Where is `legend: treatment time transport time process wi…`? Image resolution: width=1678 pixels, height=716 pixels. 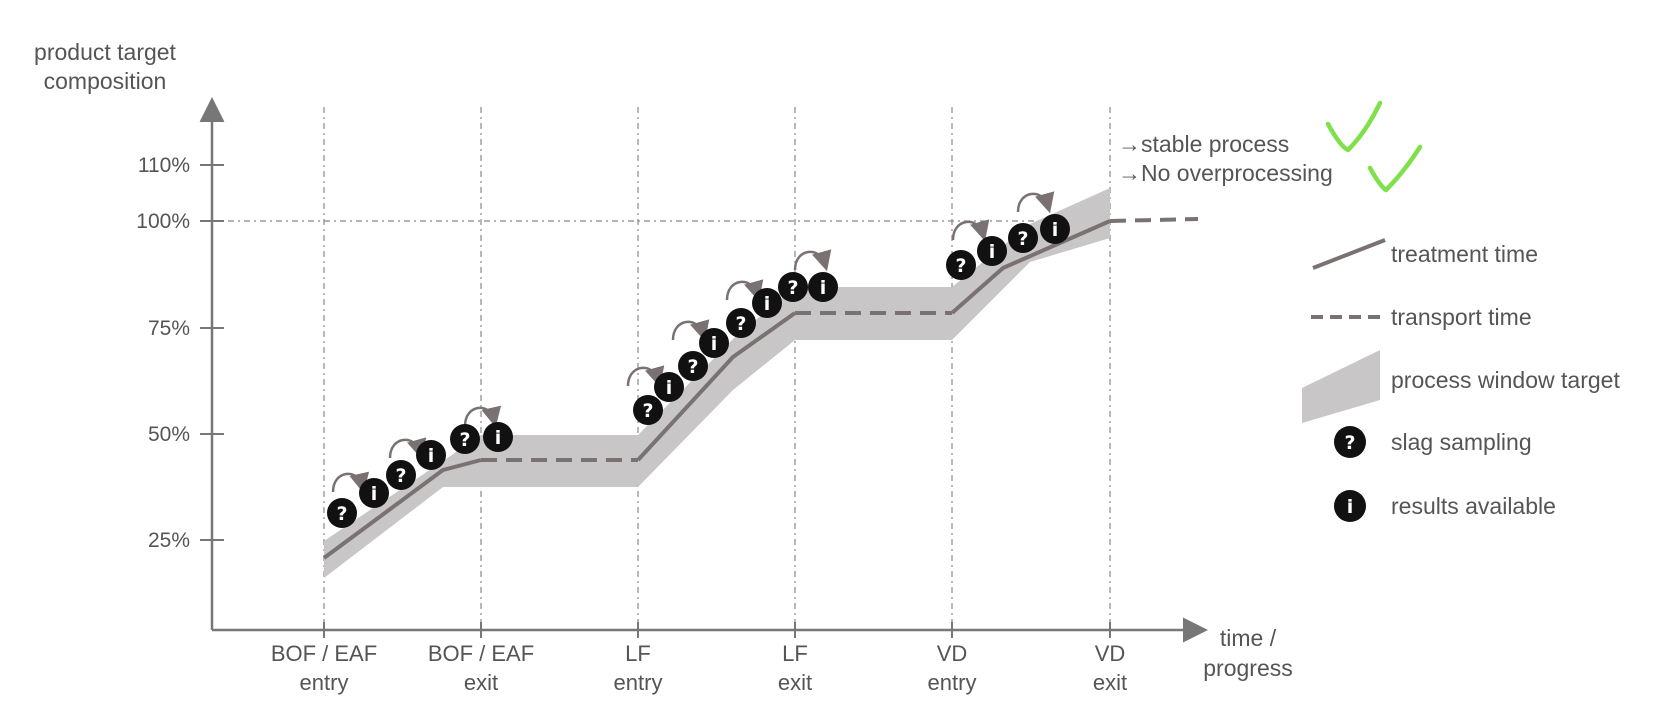
legend: treatment time transport time process wi… is located at coordinates (1461, 380).